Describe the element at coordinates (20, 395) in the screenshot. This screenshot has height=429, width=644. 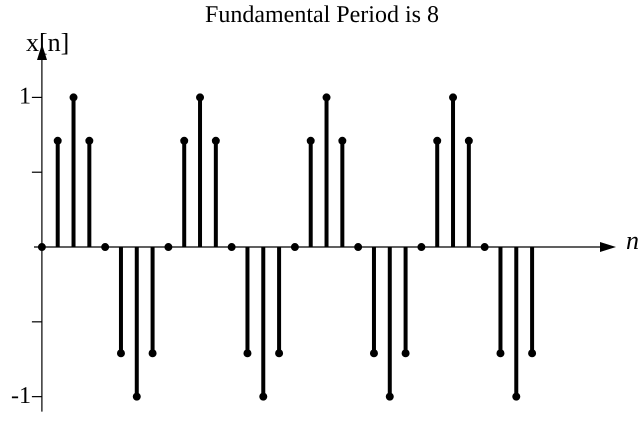
I see `y-tick-label: -1` at that location.